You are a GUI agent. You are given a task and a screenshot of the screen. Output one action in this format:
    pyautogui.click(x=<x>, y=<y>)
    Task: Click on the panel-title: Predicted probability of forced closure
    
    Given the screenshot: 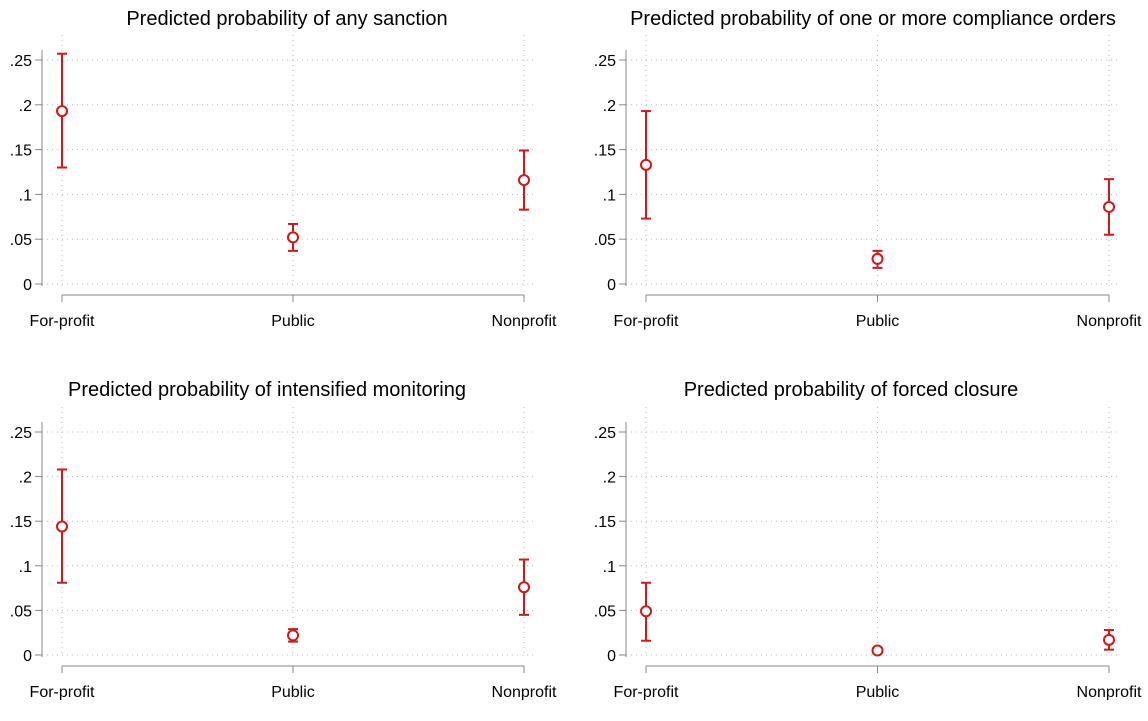 What is the action you would take?
    pyautogui.click(x=851, y=390)
    